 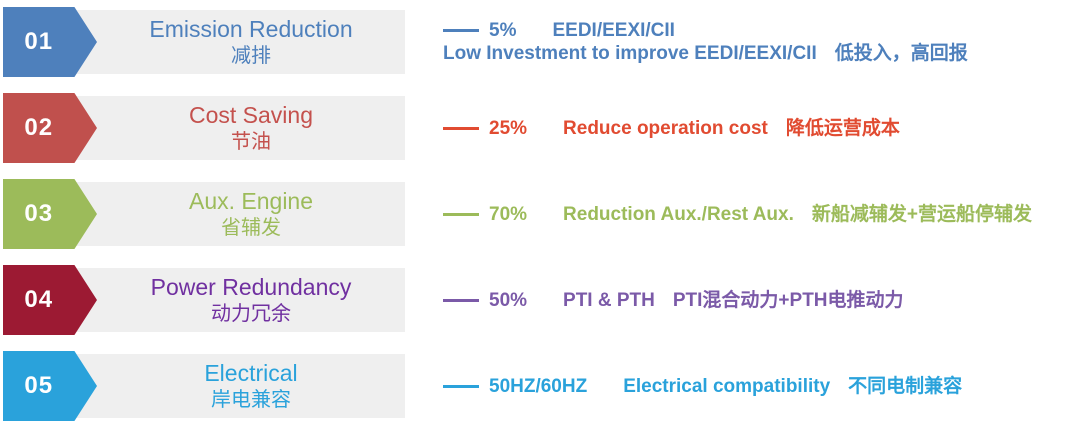 What do you see at coordinates (905, 386) in the screenshot?
I see `detail-zh: 不同电制兼容` at bounding box center [905, 386].